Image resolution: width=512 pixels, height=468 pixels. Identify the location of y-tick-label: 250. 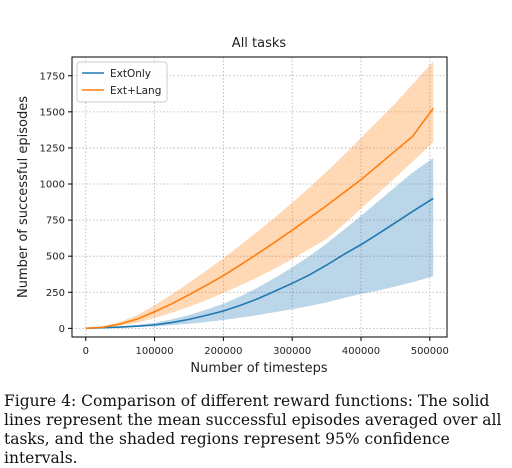
(55, 293).